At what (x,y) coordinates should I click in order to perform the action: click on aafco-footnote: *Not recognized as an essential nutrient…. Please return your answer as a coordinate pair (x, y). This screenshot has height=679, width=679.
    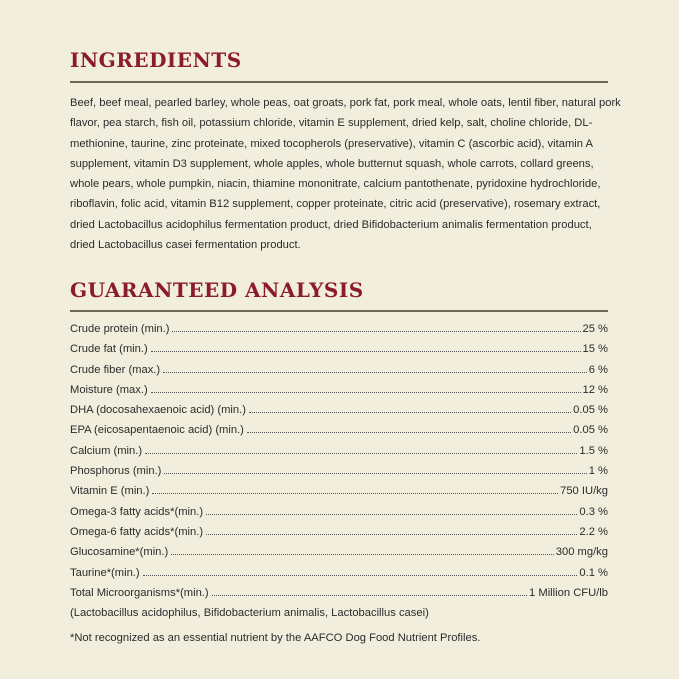
    Looking at the image, I should click on (275, 638).